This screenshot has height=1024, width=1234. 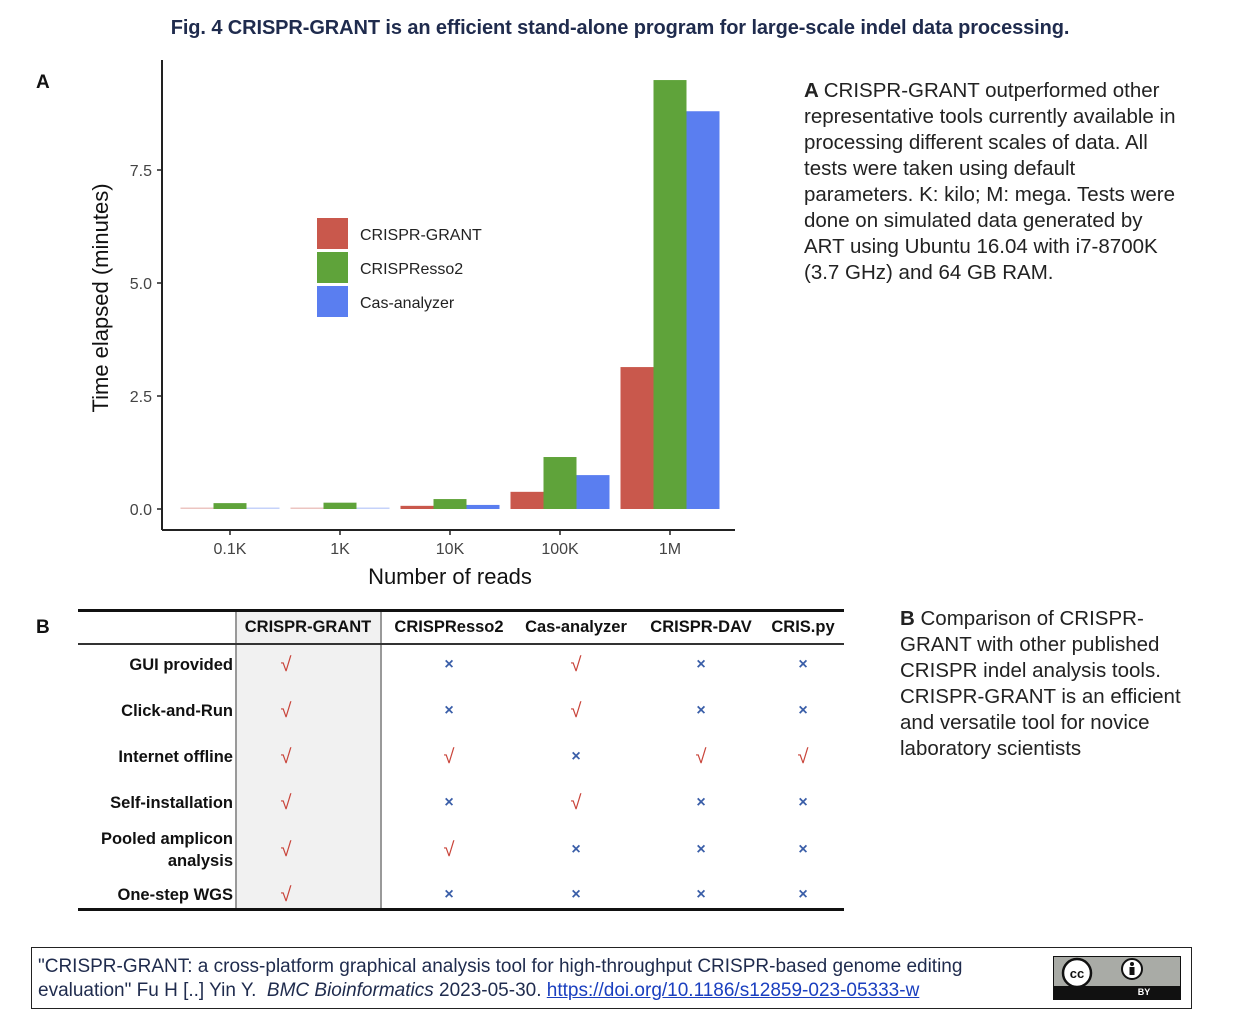 I want to click on panel-b-caption-line: GRANT with other published, so click(x=1030, y=644).